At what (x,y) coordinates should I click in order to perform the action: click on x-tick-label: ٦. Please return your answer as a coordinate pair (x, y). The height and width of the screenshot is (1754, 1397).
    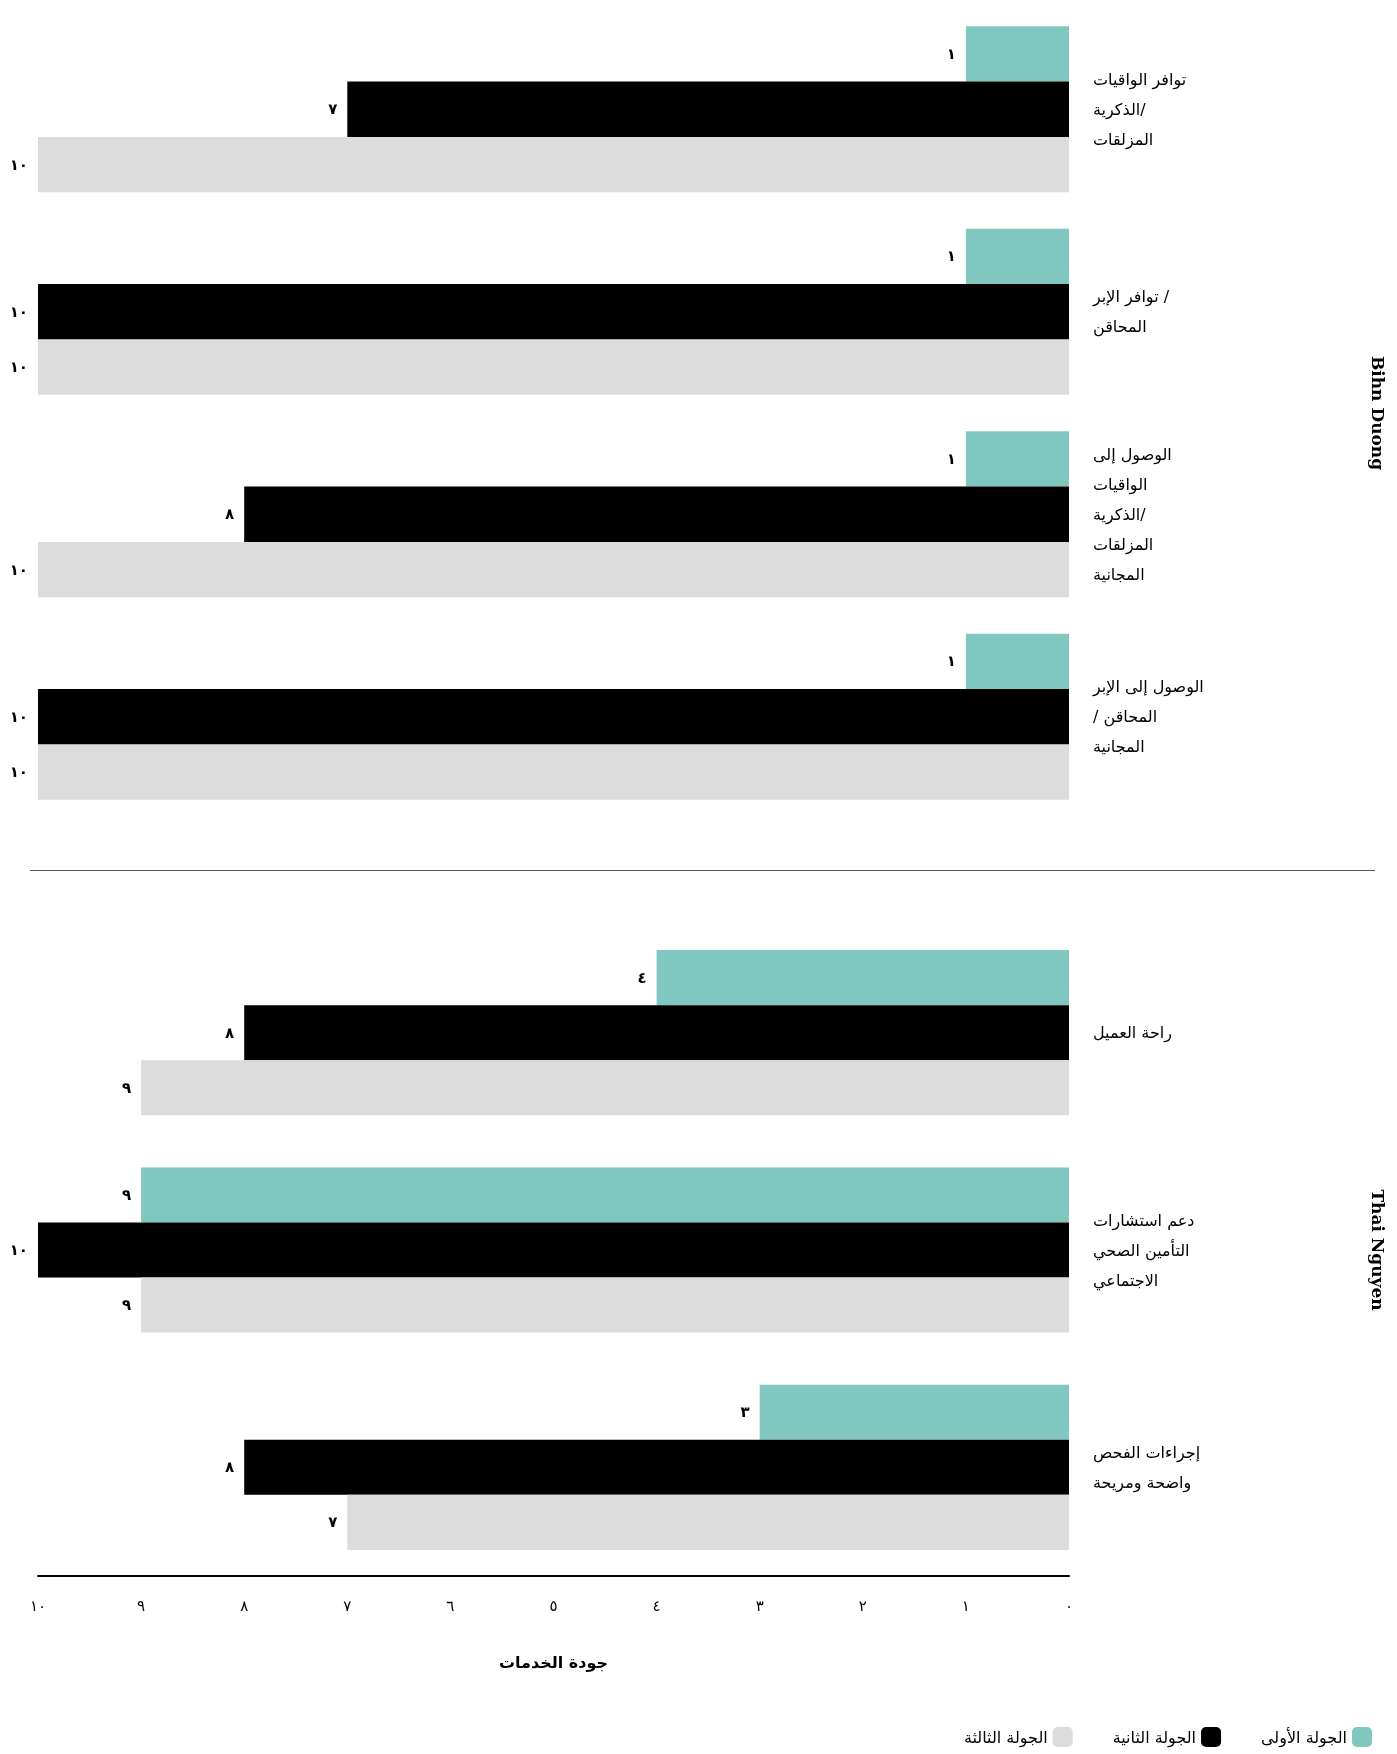
    Looking at the image, I should click on (450, 1605).